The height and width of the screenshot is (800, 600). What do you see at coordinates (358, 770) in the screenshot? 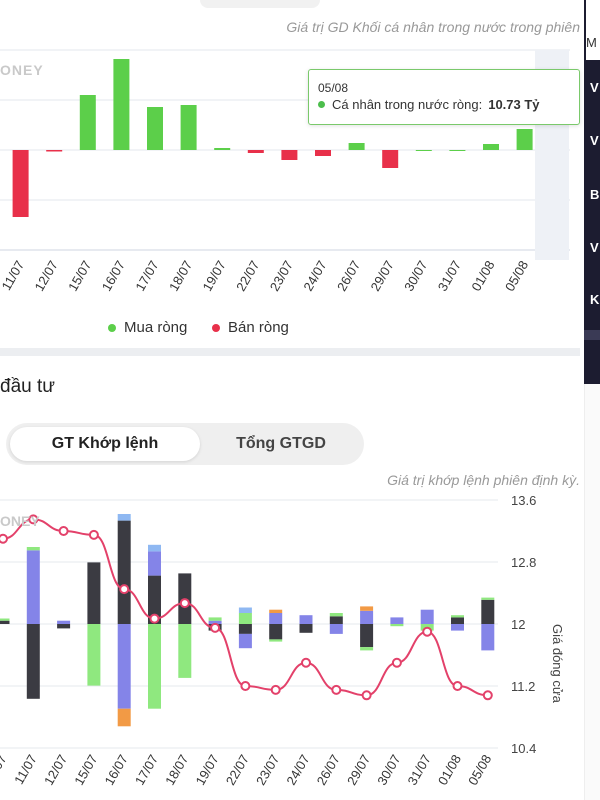
I see `chart2-xtick-label: 29/07` at bounding box center [358, 770].